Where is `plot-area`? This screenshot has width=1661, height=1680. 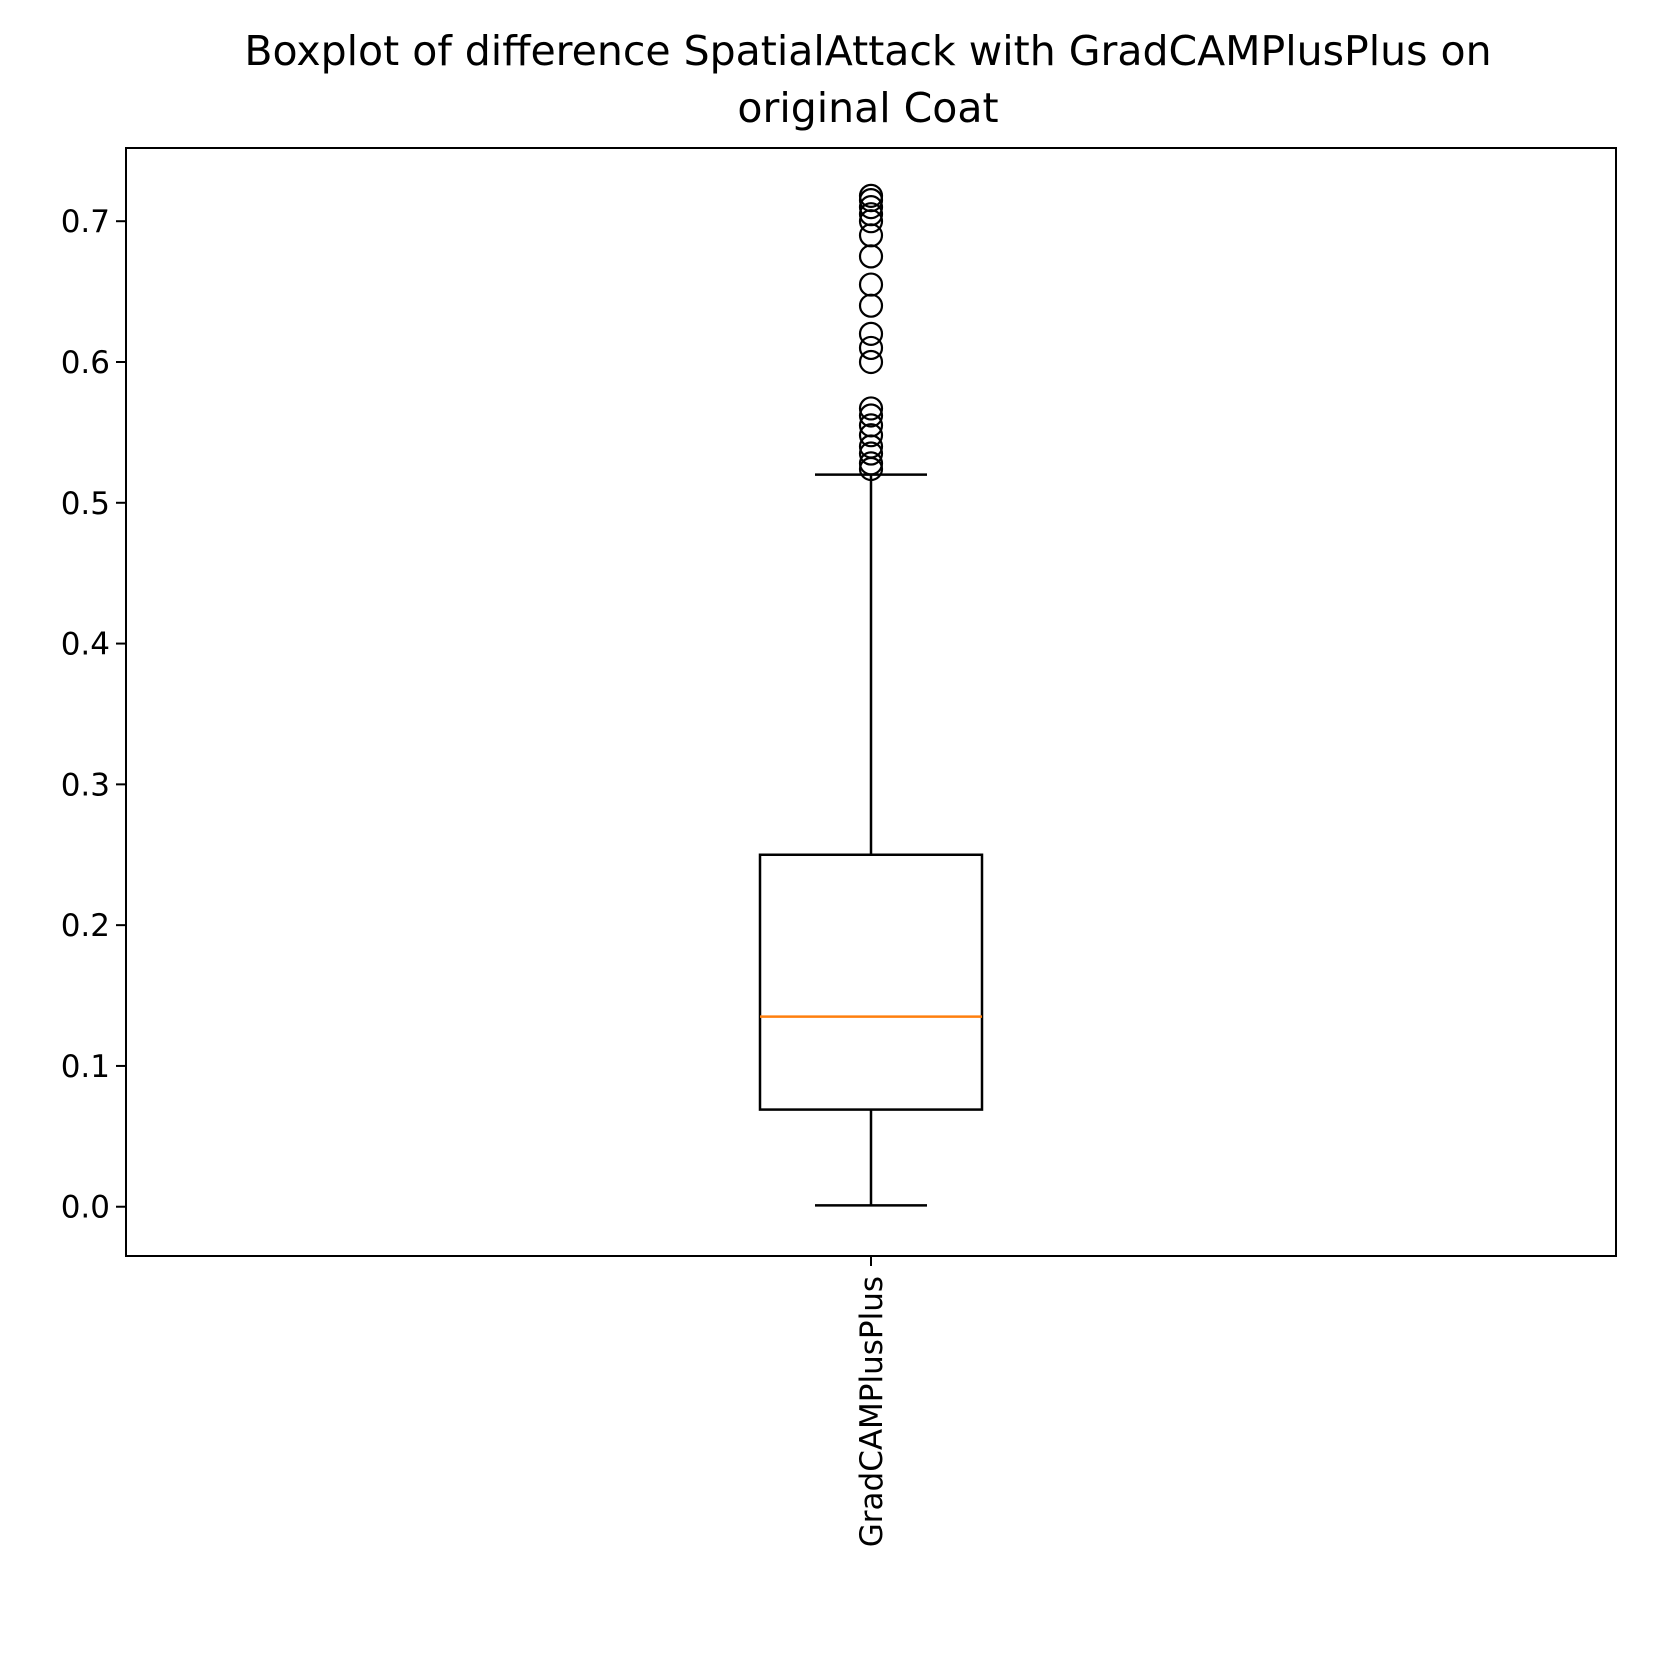 plot-area is located at coordinates (871, 695).